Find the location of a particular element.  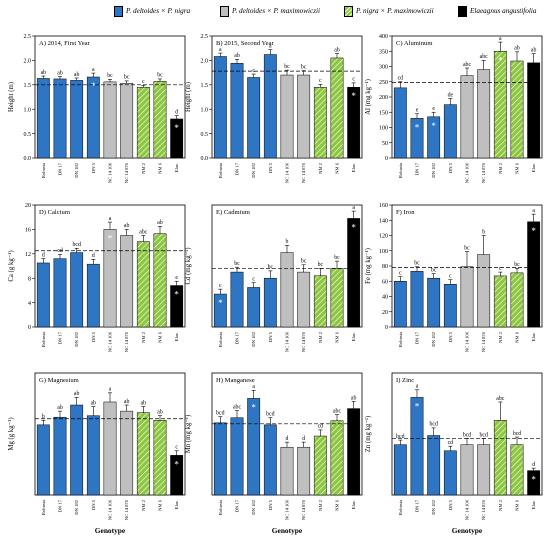

legend-swatch-blue is located at coordinates (118, 11).